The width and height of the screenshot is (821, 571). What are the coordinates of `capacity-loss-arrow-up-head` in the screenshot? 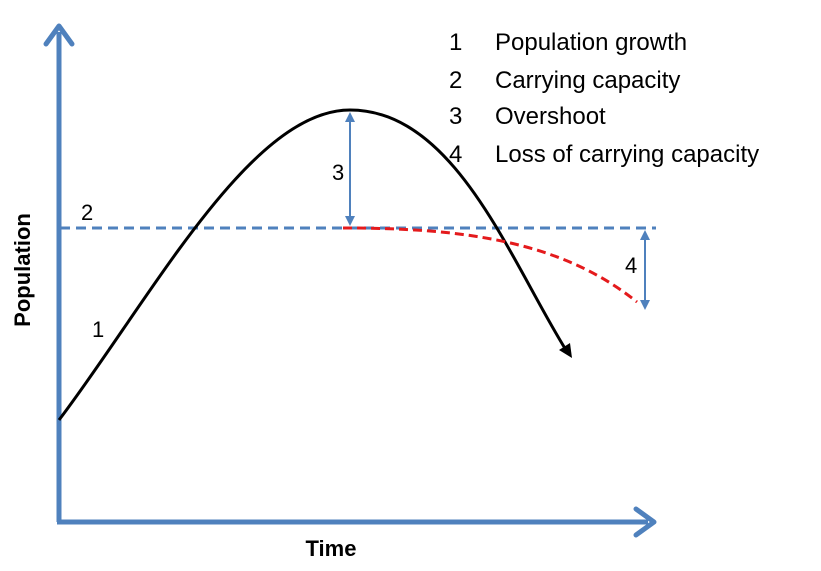 It's located at (645, 235).